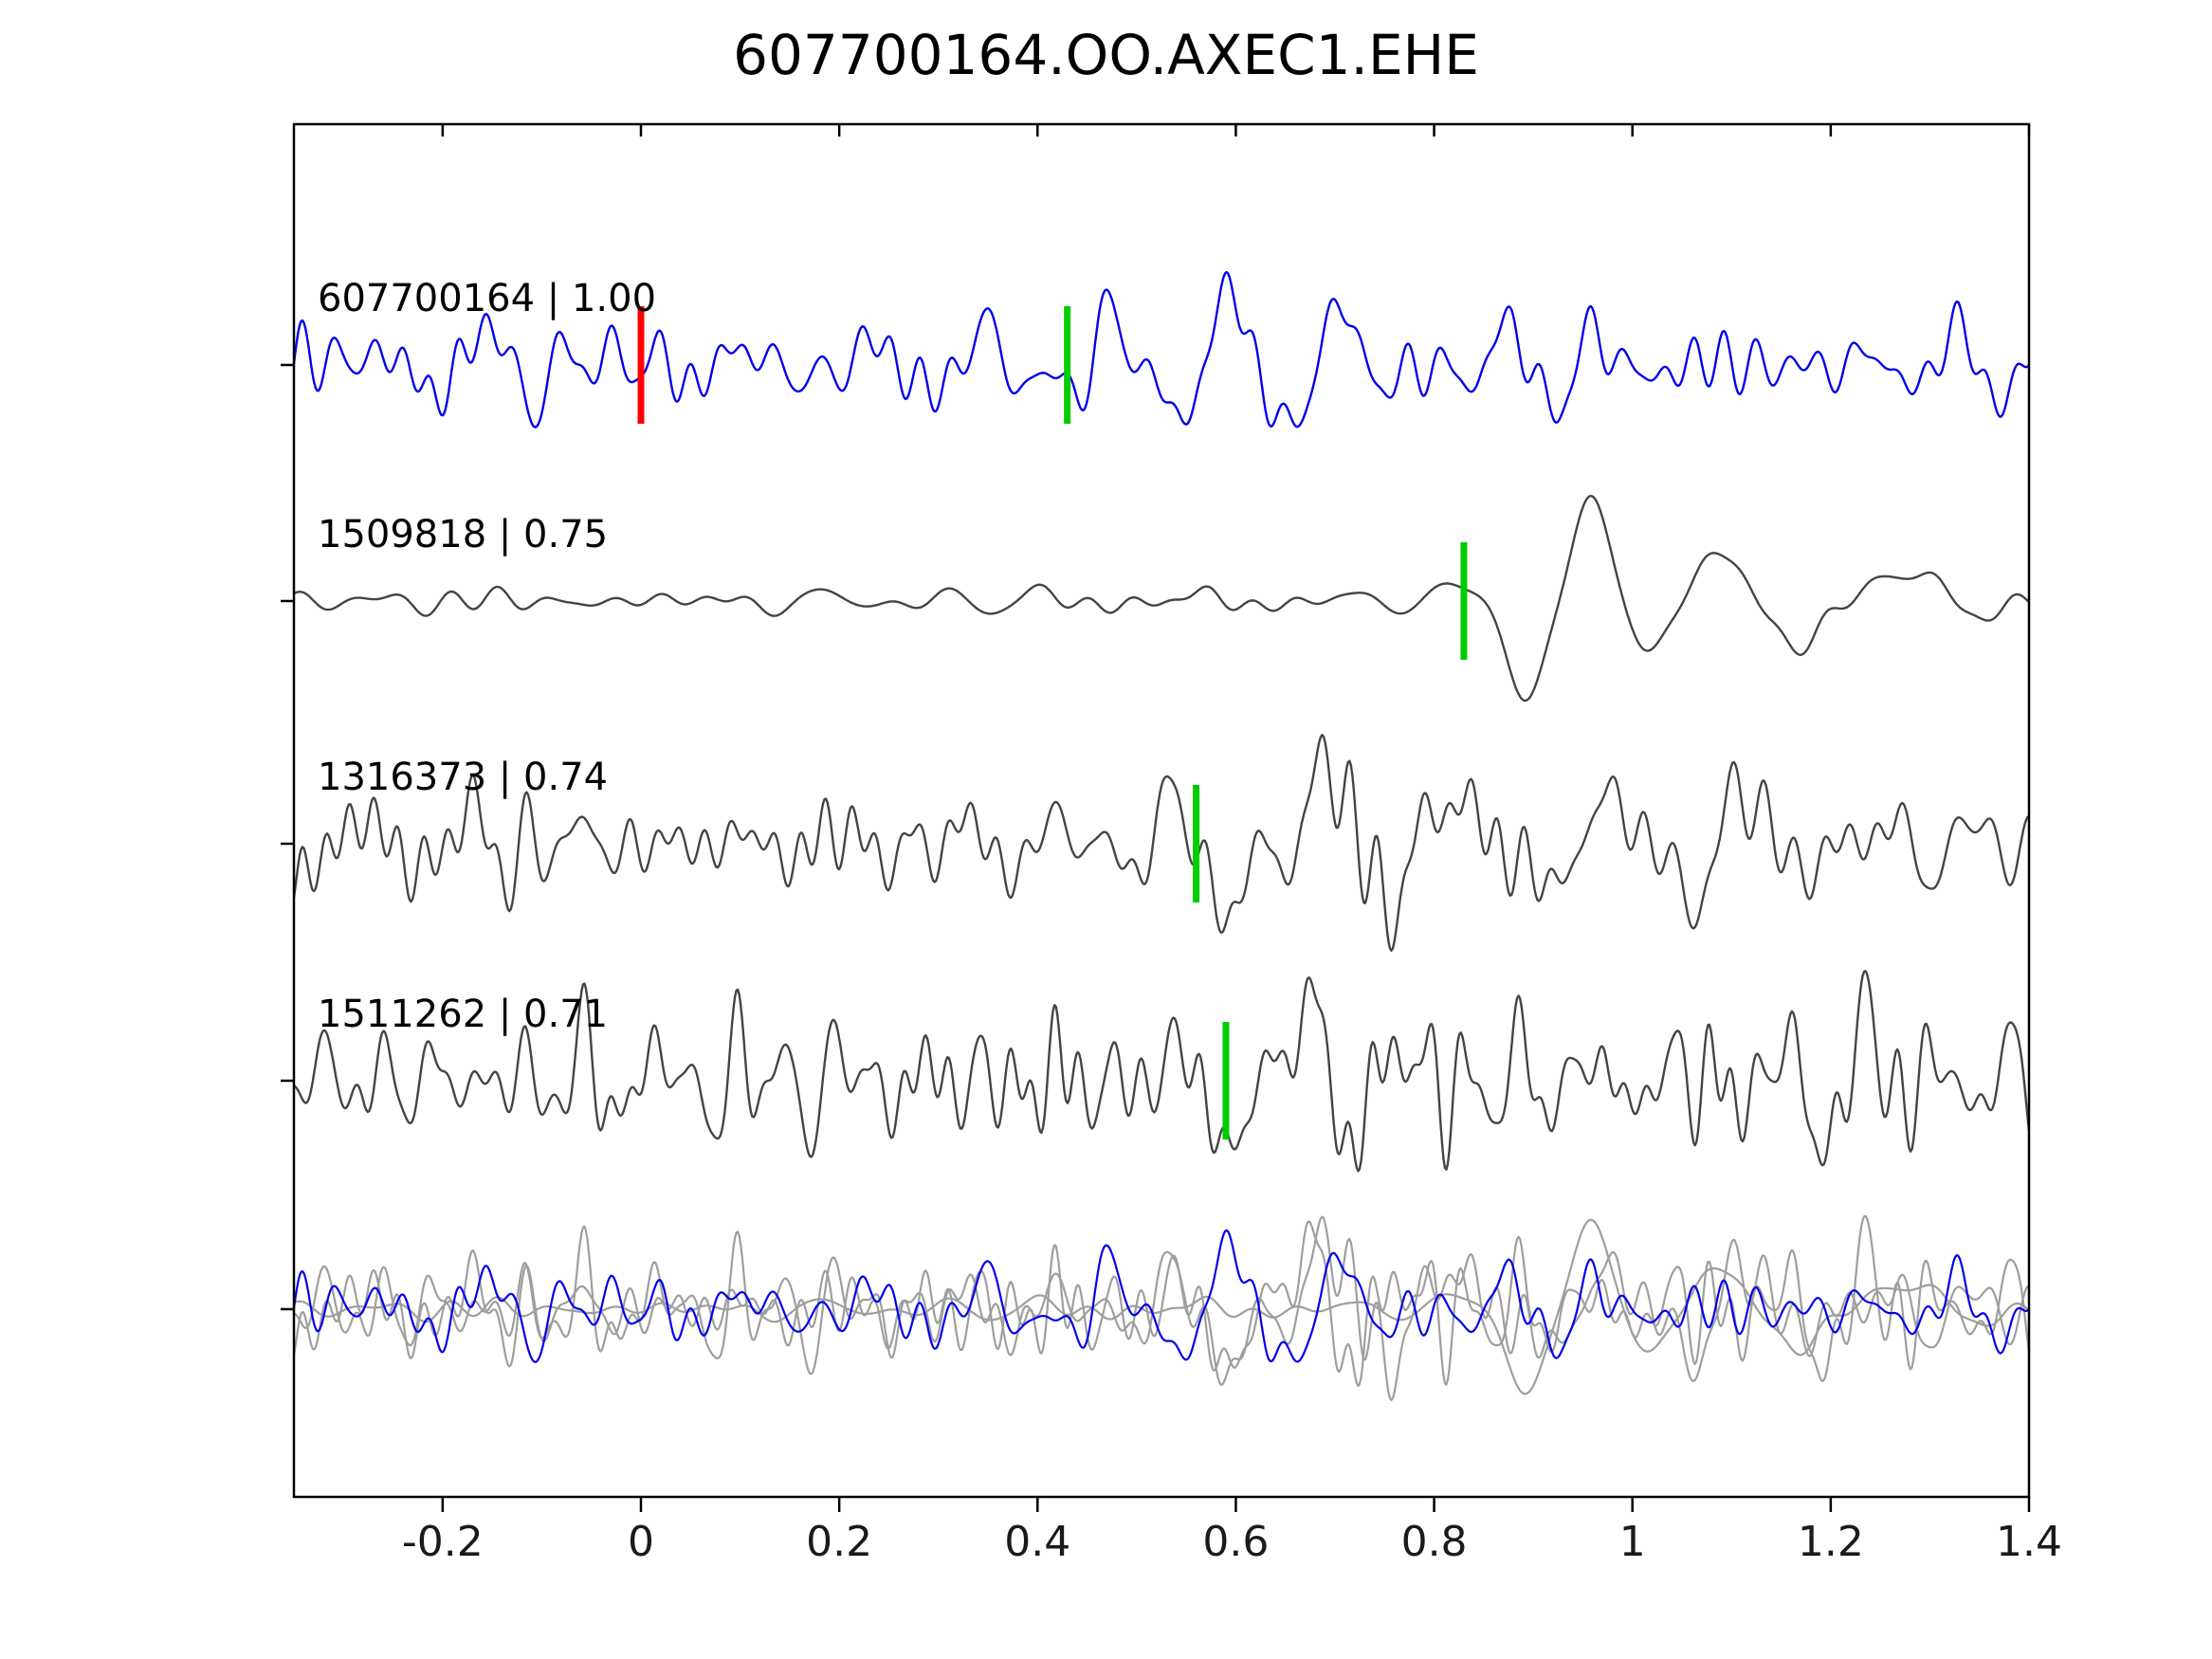  I want to click on x-tick-label: 1.2, so click(1831, 1542).